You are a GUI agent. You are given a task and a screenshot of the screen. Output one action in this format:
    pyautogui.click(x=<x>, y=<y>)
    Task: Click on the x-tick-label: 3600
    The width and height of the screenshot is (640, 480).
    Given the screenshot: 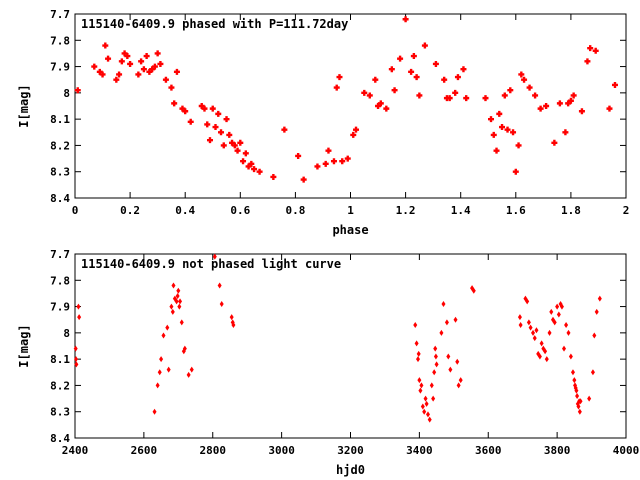 What is the action you would take?
    pyautogui.click(x=488, y=450)
    